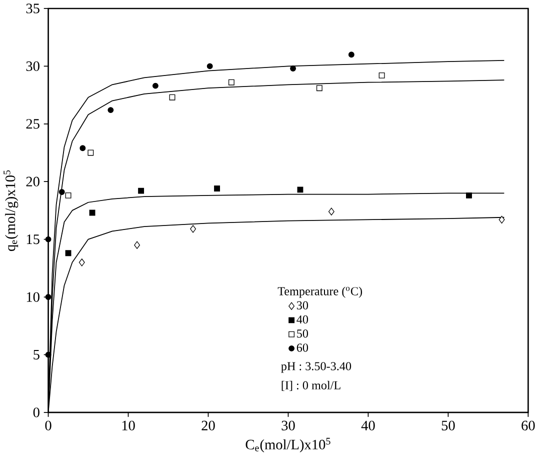 The width and height of the screenshot is (539, 456). What do you see at coordinates (33, 239) in the screenshot?
I see `y-tick-label: 15` at bounding box center [33, 239].